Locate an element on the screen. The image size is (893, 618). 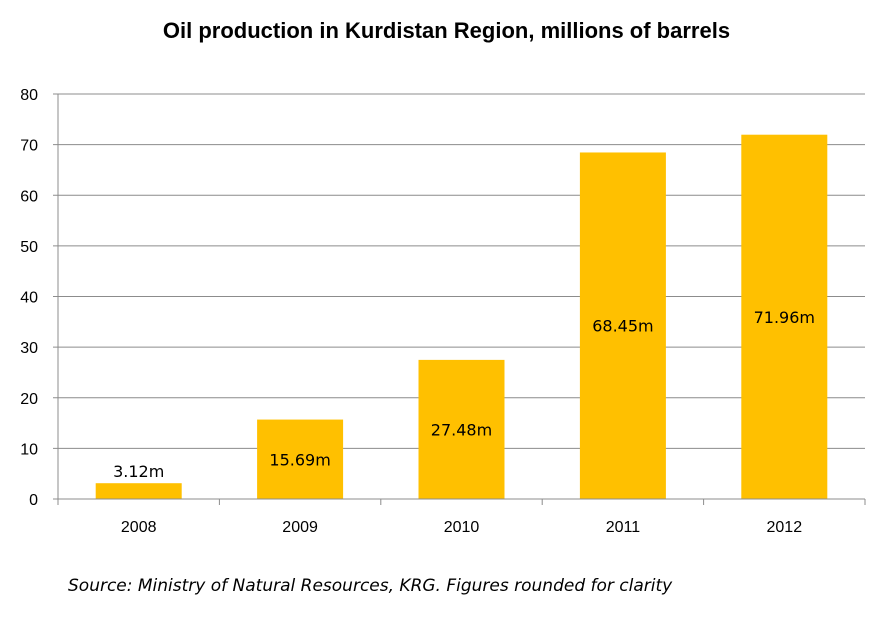
y-tick-label: 60 is located at coordinates (29, 196).